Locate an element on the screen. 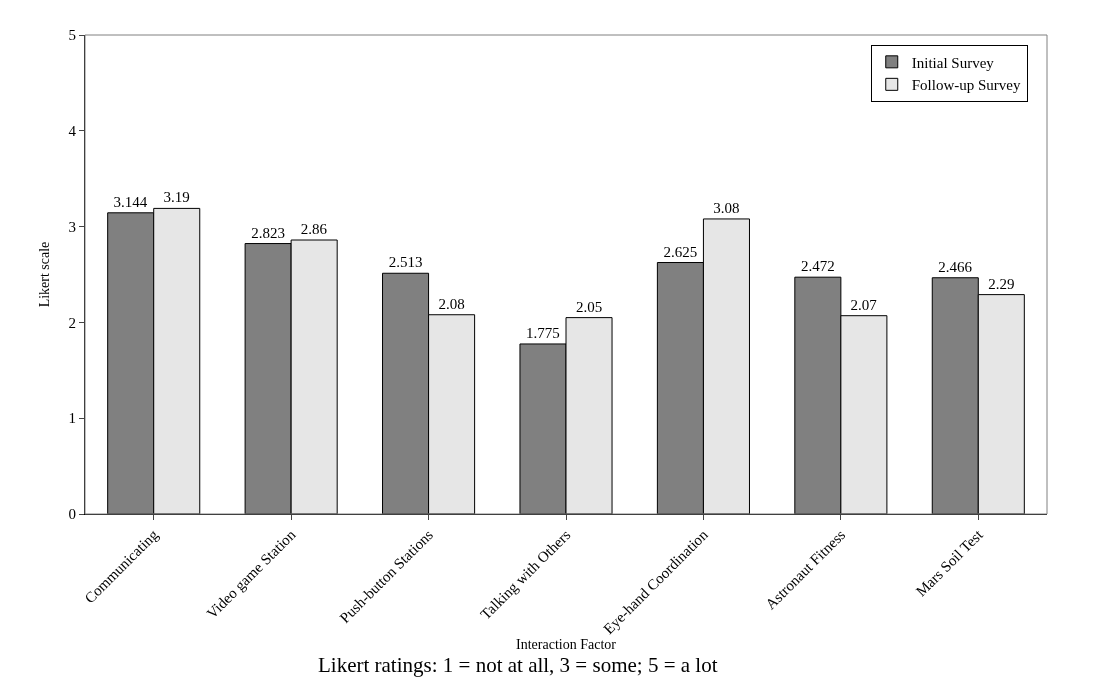 This screenshot has width=1107, height=689. y-tick-label: 1 is located at coordinates (72, 418).